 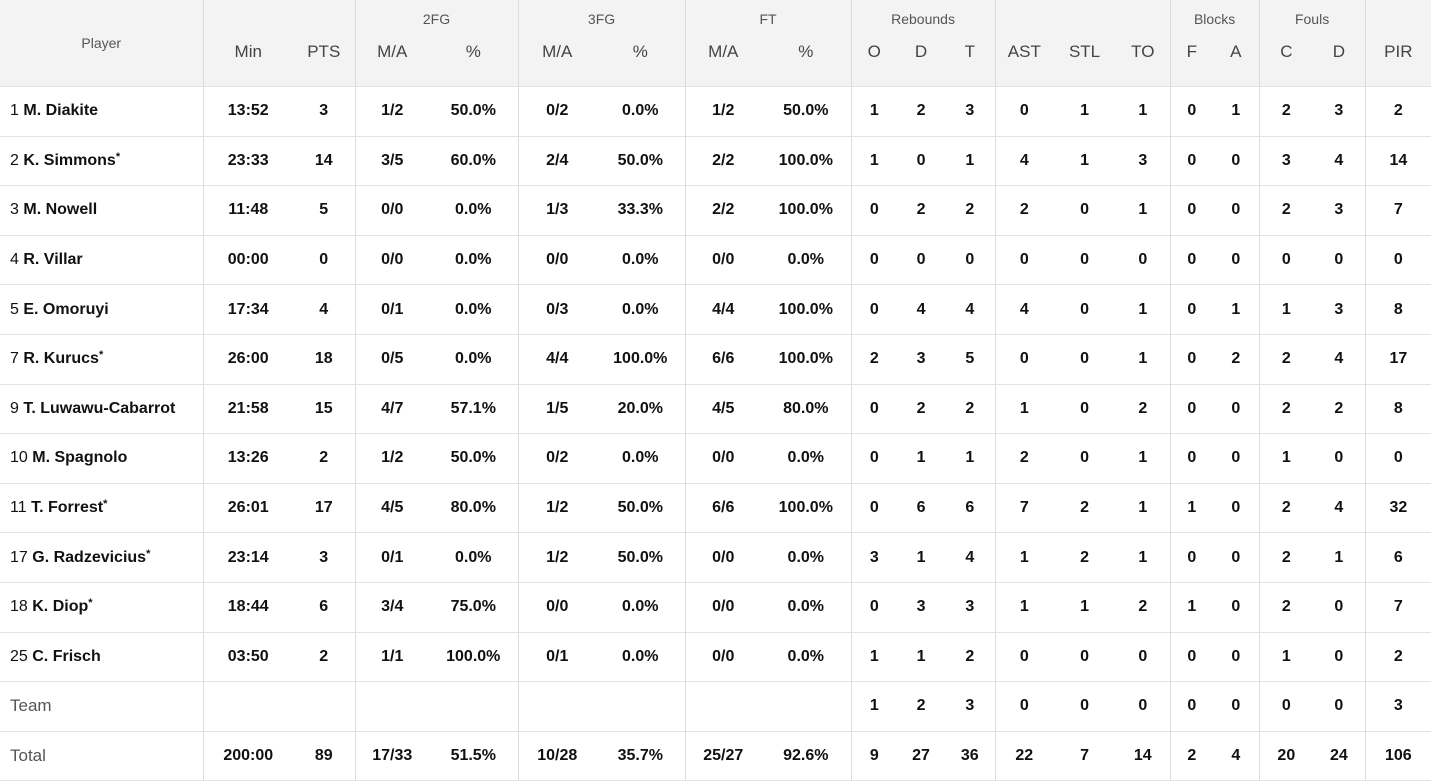 I want to click on header-2fg-pct: %, so click(x=474, y=62).